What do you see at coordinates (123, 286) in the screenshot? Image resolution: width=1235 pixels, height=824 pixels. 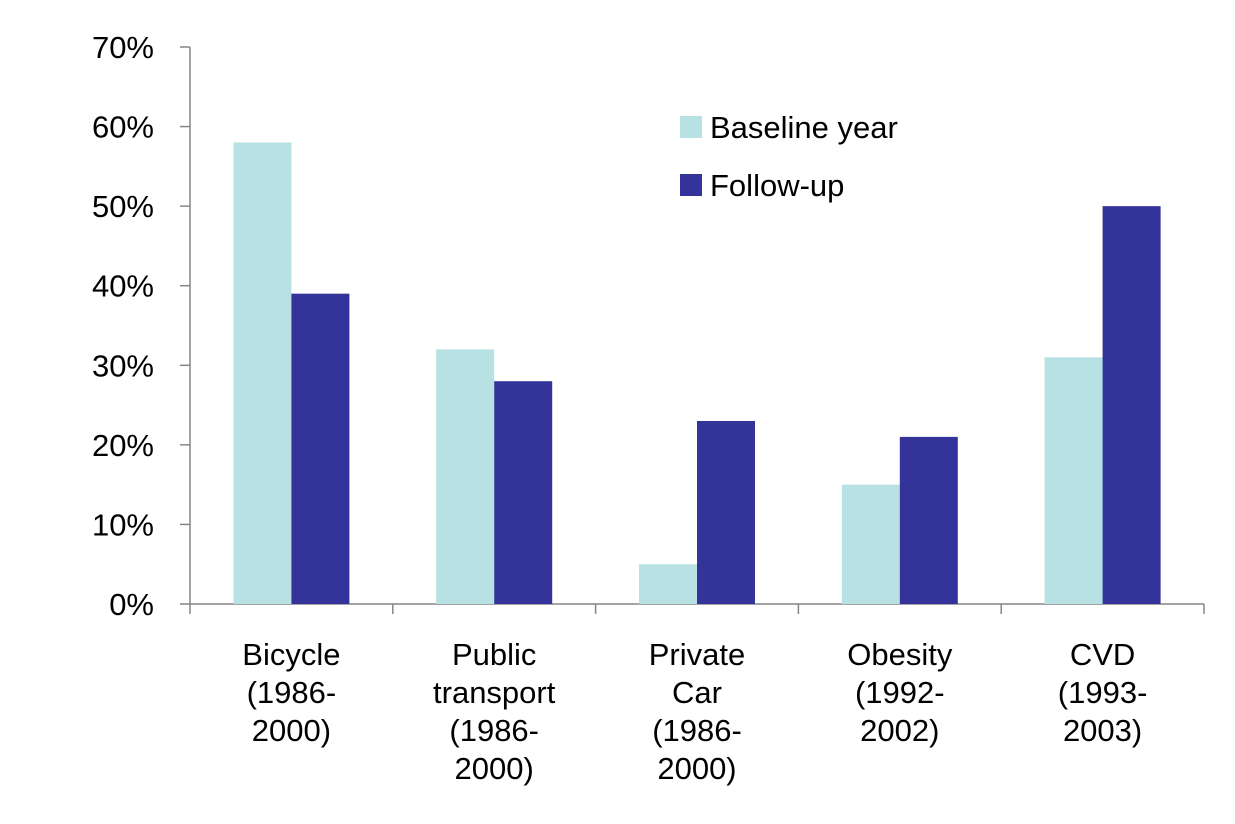 I see `y-tick-label: 40%` at bounding box center [123, 286].